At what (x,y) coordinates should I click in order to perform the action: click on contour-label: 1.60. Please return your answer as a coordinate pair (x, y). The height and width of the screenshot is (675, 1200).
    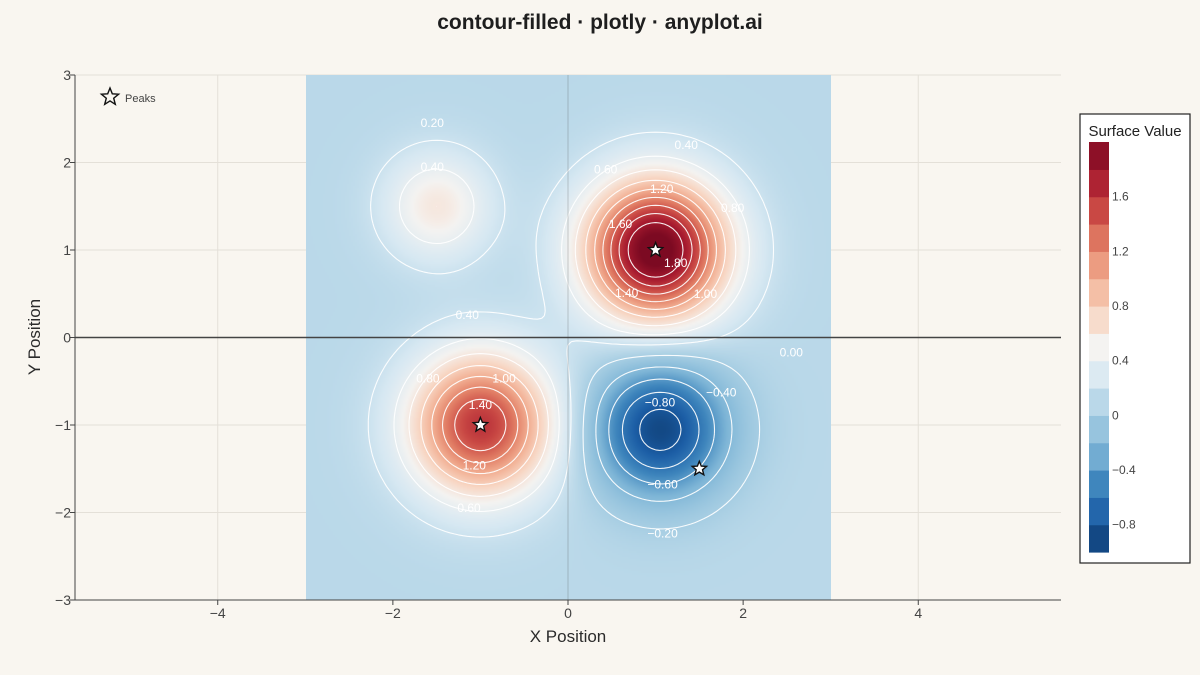
    Looking at the image, I should click on (621, 224).